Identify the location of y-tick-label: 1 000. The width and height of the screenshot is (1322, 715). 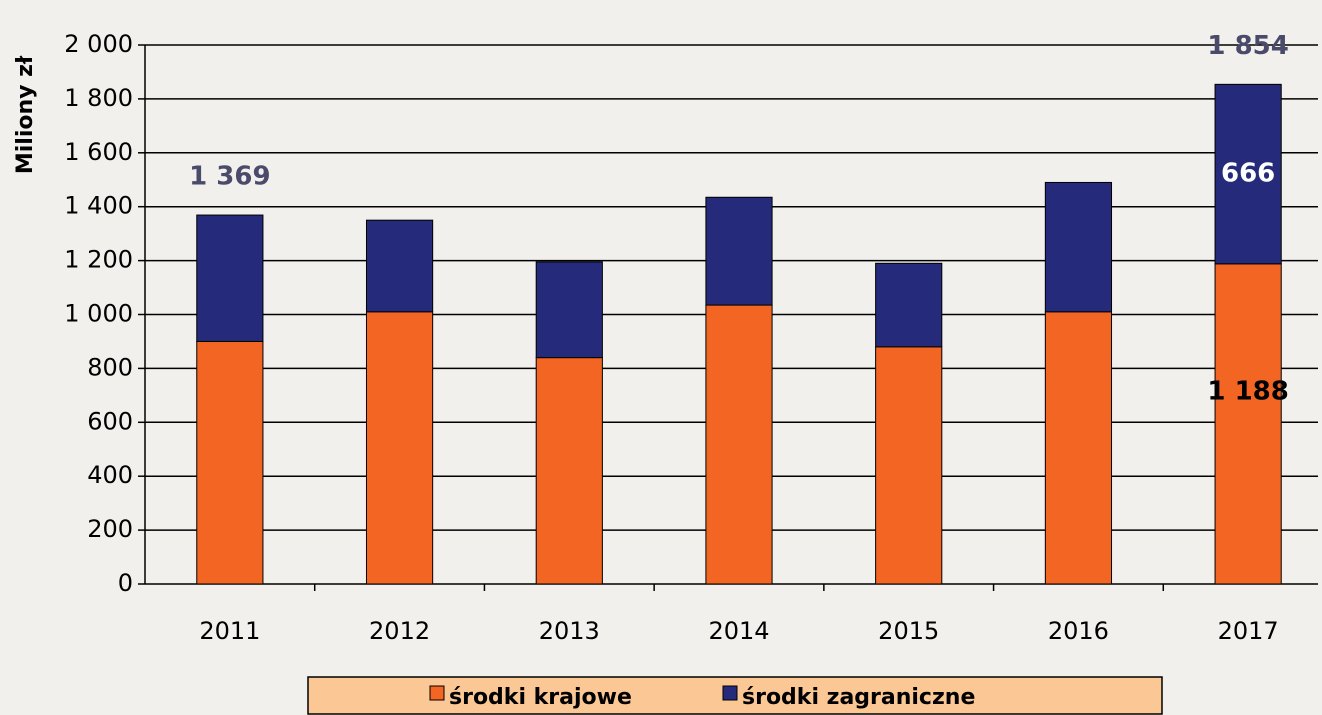
(98, 314).